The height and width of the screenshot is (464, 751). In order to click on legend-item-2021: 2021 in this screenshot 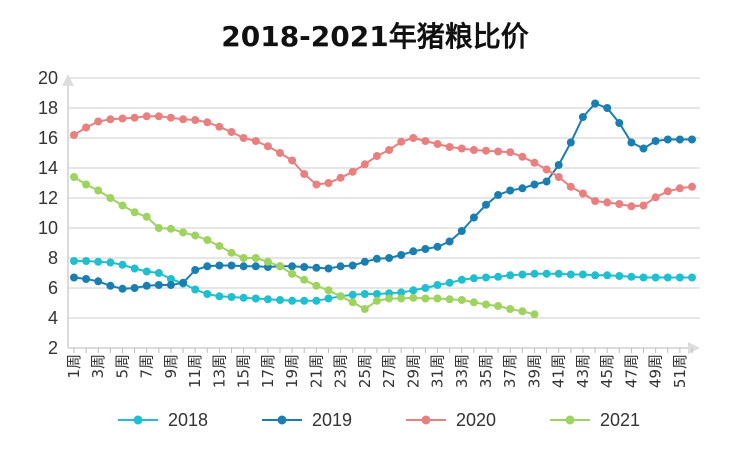, I will do `click(595, 420)`.